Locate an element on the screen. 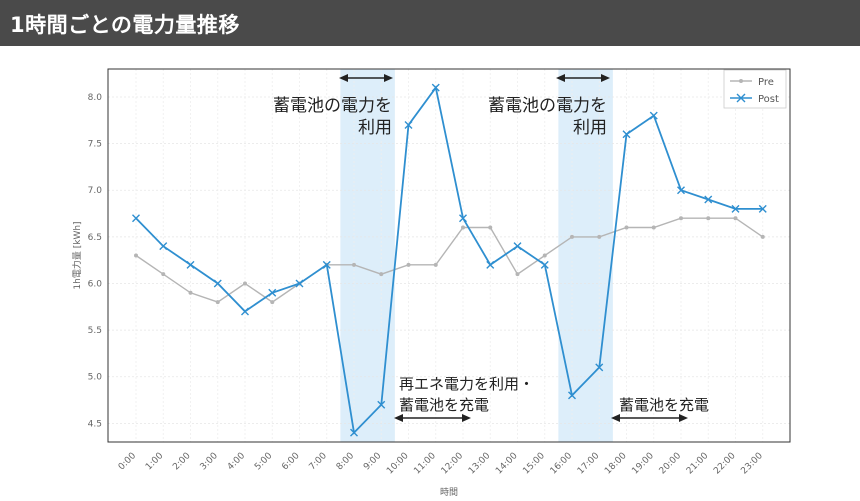 The height and width of the screenshot is (501, 860). page-title: 1時間ごとの電力量推移 is located at coordinates (125, 25).